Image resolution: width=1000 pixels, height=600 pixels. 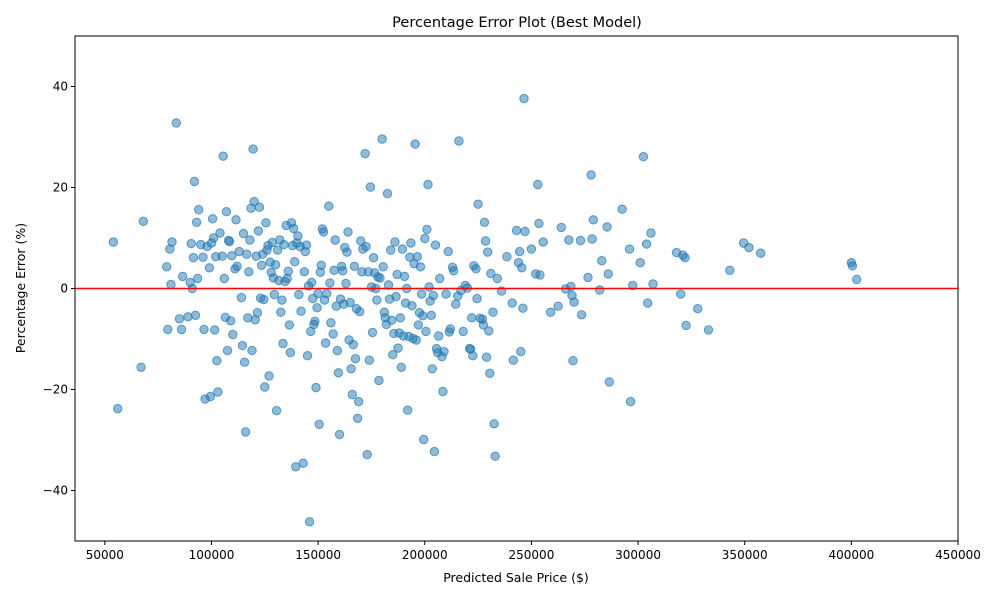 What do you see at coordinates (745, 555) in the screenshot?
I see `x-tick-label: 350000` at bounding box center [745, 555].